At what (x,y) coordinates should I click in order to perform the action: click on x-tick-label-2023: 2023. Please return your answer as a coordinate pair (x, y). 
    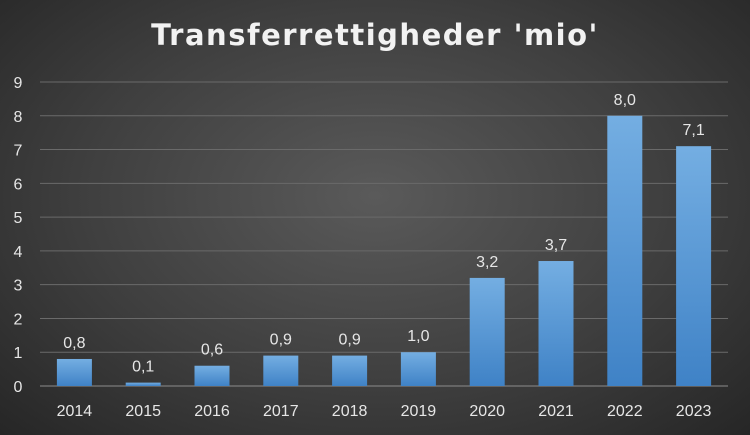
    Looking at the image, I should click on (694, 411).